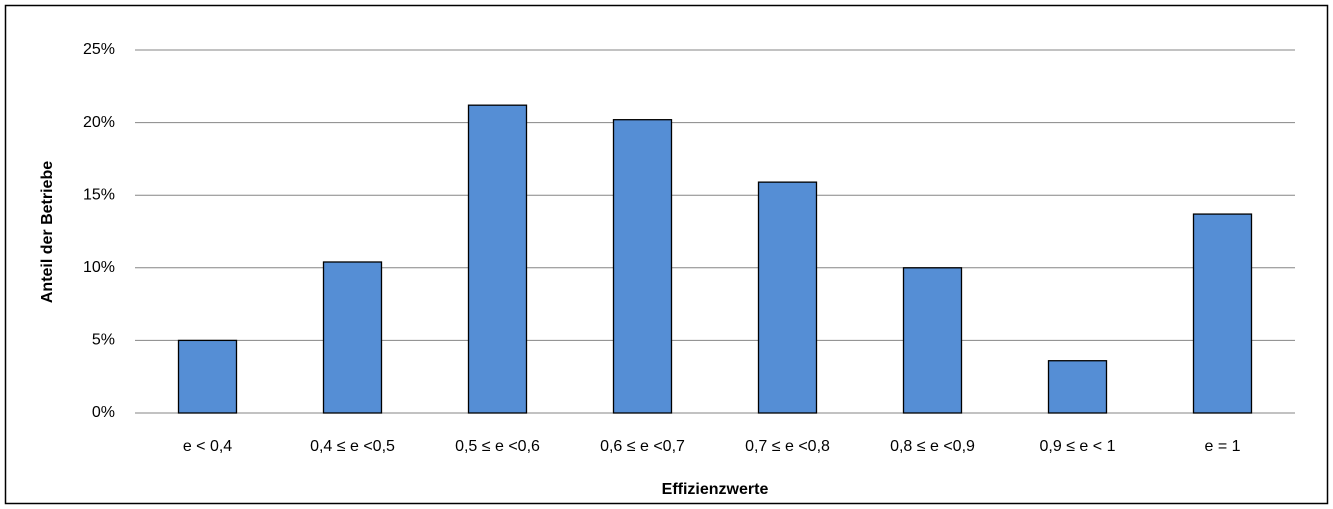 Image resolution: width=1333 pixels, height=509 pixels. I want to click on x-tick-label: 0,6 ≤ e <0,7, so click(642, 446).